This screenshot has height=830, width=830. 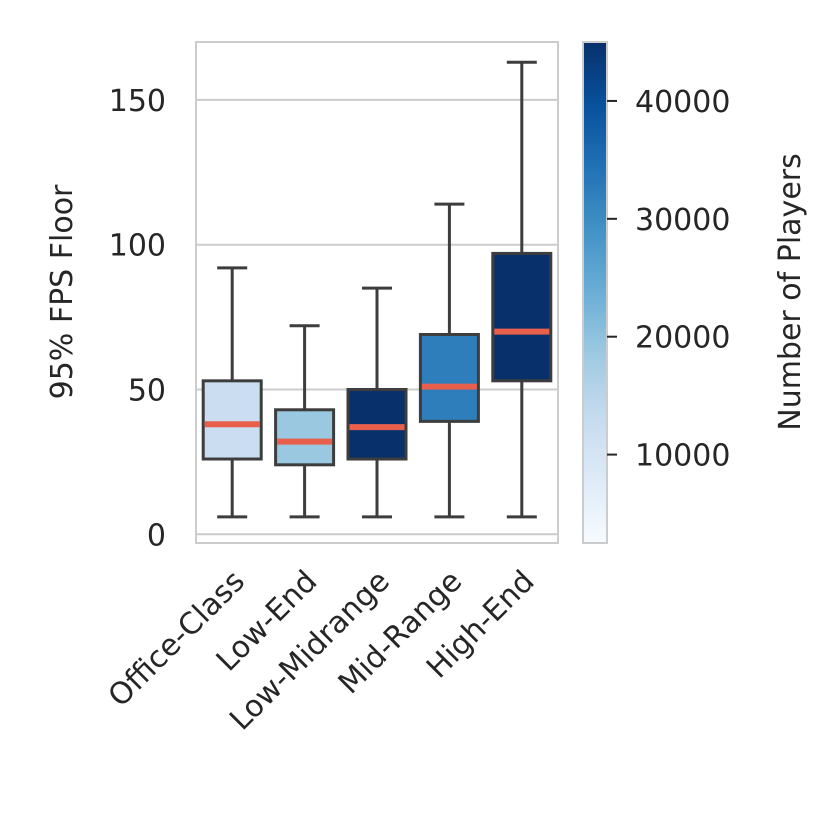 I want to click on box-high-end, so click(x=522, y=289).